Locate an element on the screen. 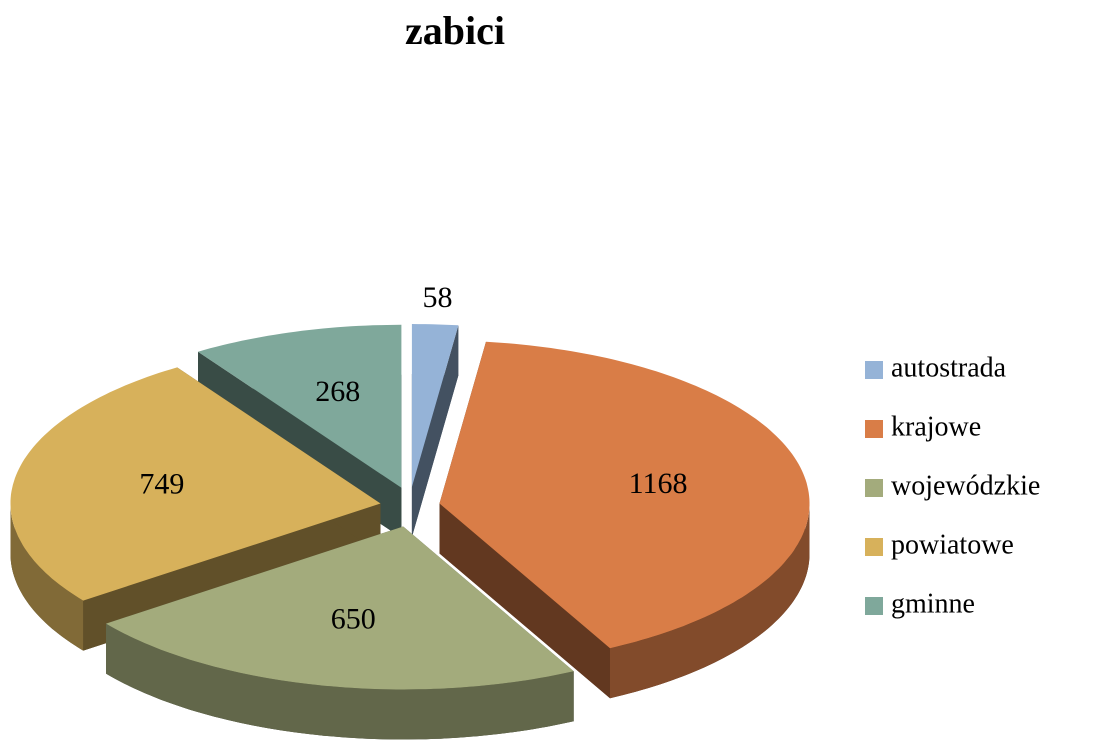  legend-label: krajowe is located at coordinates (936, 426).